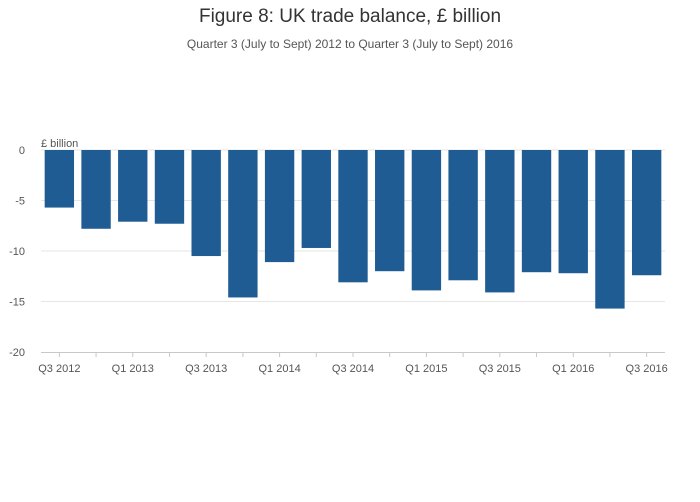  What do you see at coordinates (59, 144) in the screenshot?
I see `y-axis-unit-label: £ billion` at bounding box center [59, 144].